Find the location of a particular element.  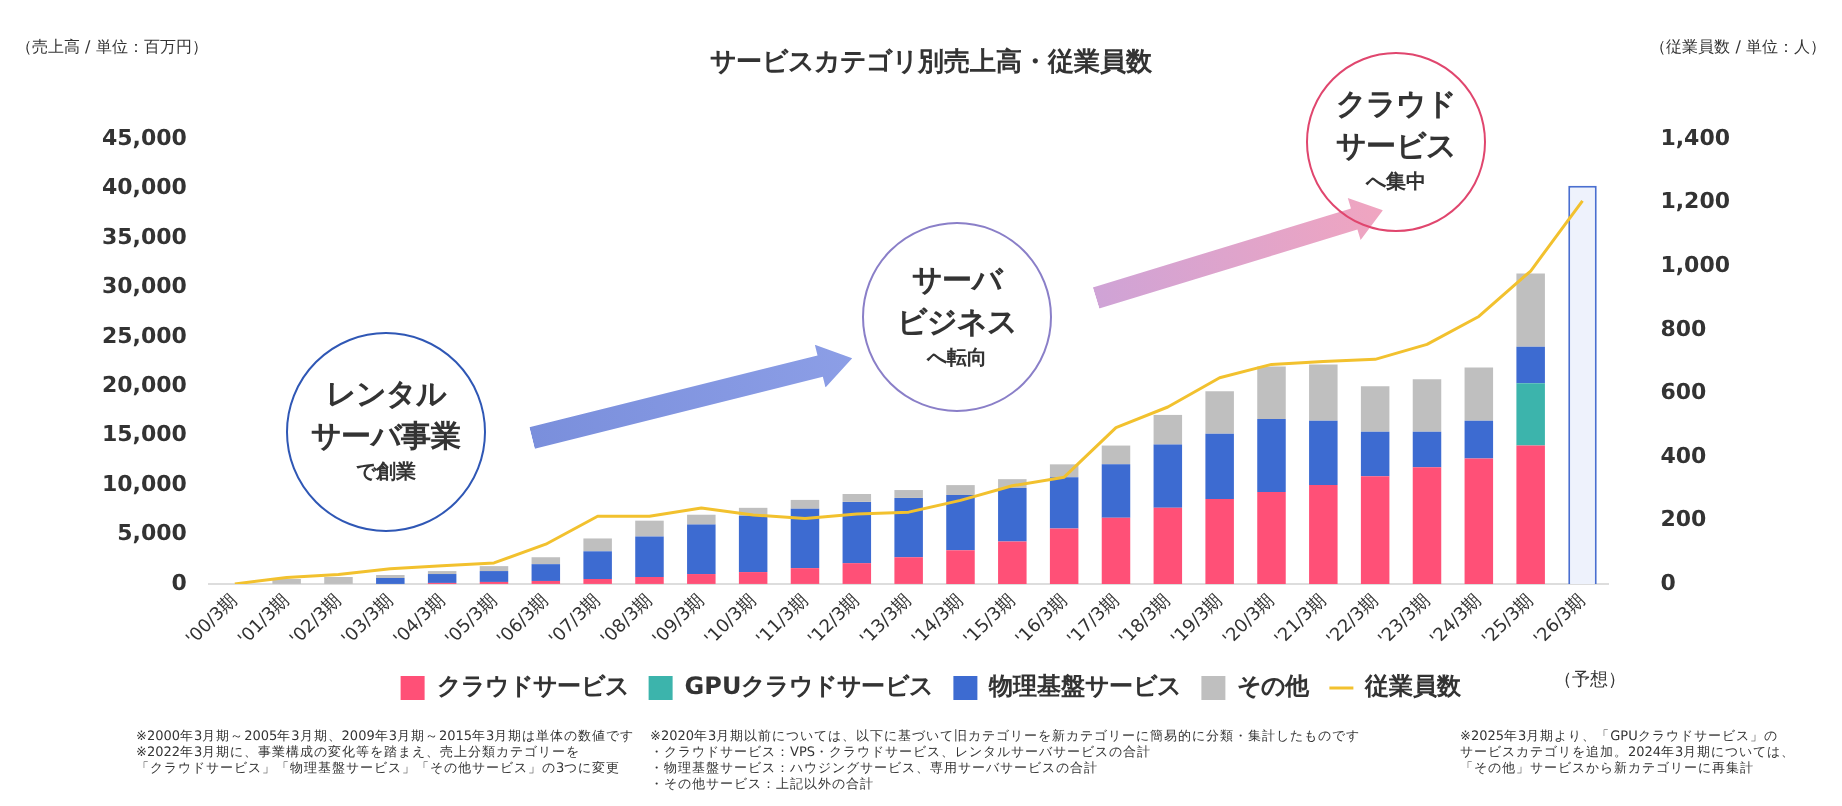

y-tick-label: 5,000 is located at coordinates (152, 533).